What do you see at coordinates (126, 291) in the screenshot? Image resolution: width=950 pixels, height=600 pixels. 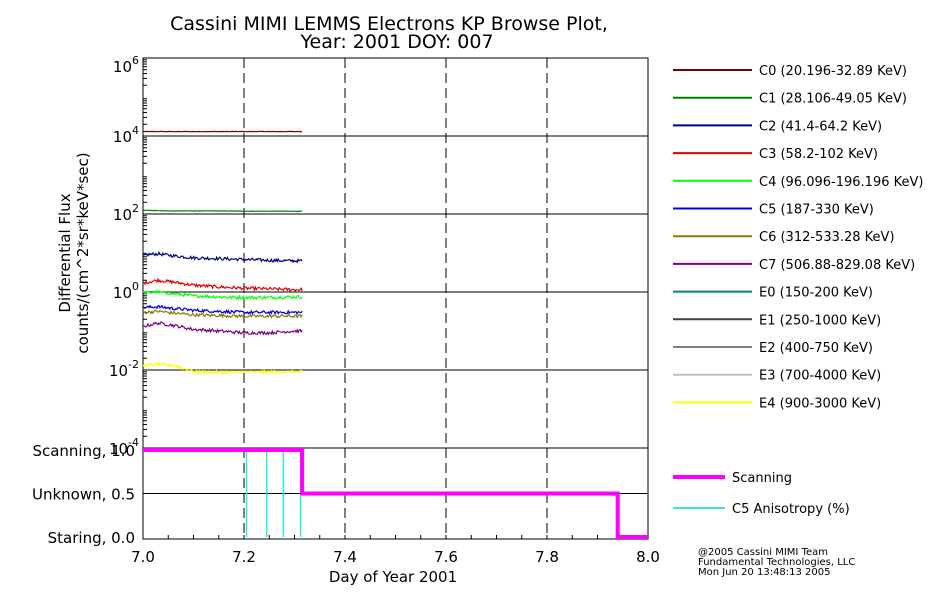 I see `y-tick-label: 10⁰` at bounding box center [126, 291].